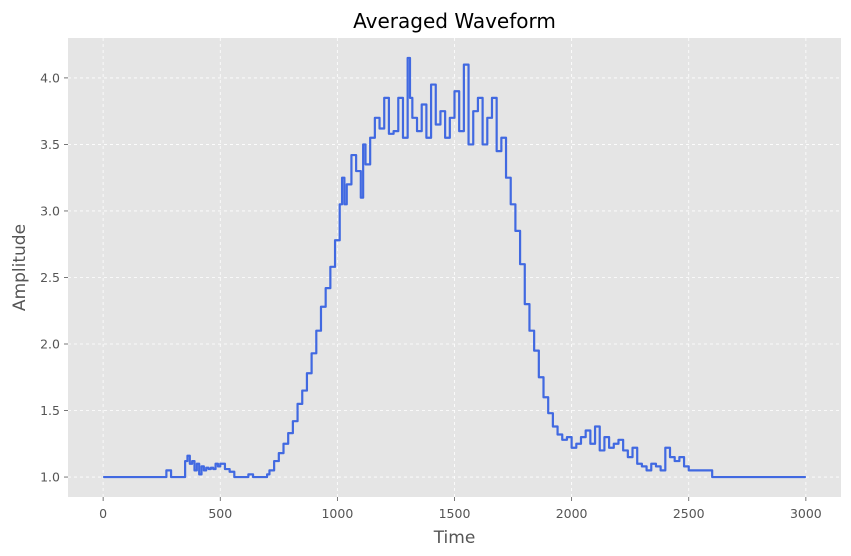 Image resolution: width=851 pixels, height=556 pixels. Describe the element at coordinates (689, 513) in the screenshot. I see `x-tick-label: 2500` at that location.